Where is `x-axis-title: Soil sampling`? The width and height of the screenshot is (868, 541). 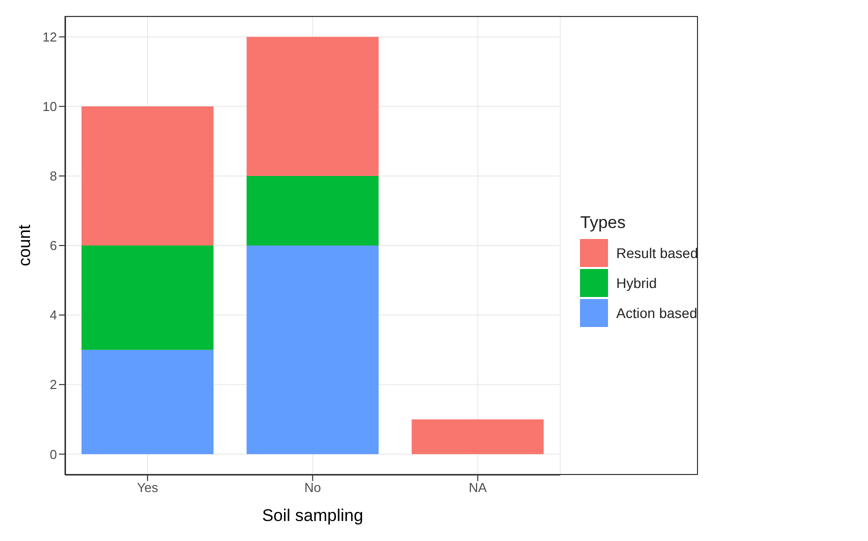
x-axis-title: Soil sampling is located at coordinates (313, 515).